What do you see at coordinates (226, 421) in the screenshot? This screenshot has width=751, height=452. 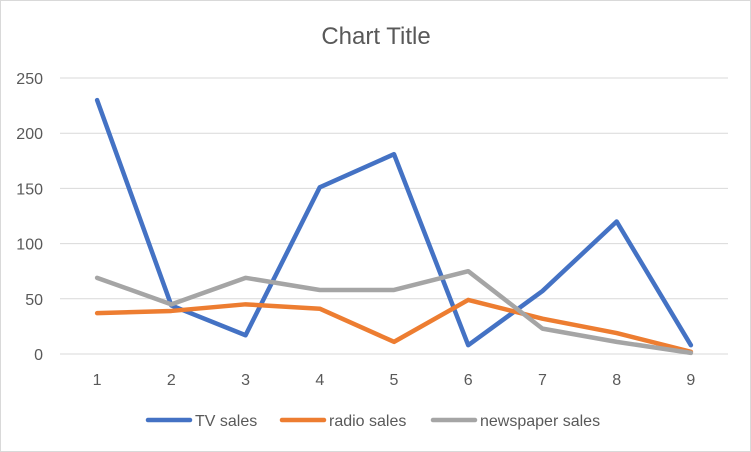 I see `legend-label: TV sales` at bounding box center [226, 421].